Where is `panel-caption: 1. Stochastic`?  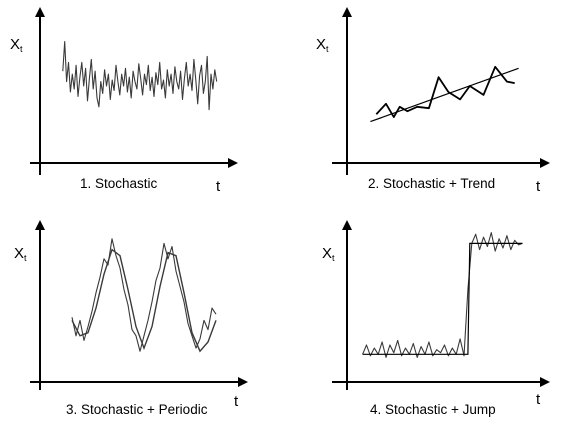 panel-caption: 1. Stochastic is located at coordinates (119, 183).